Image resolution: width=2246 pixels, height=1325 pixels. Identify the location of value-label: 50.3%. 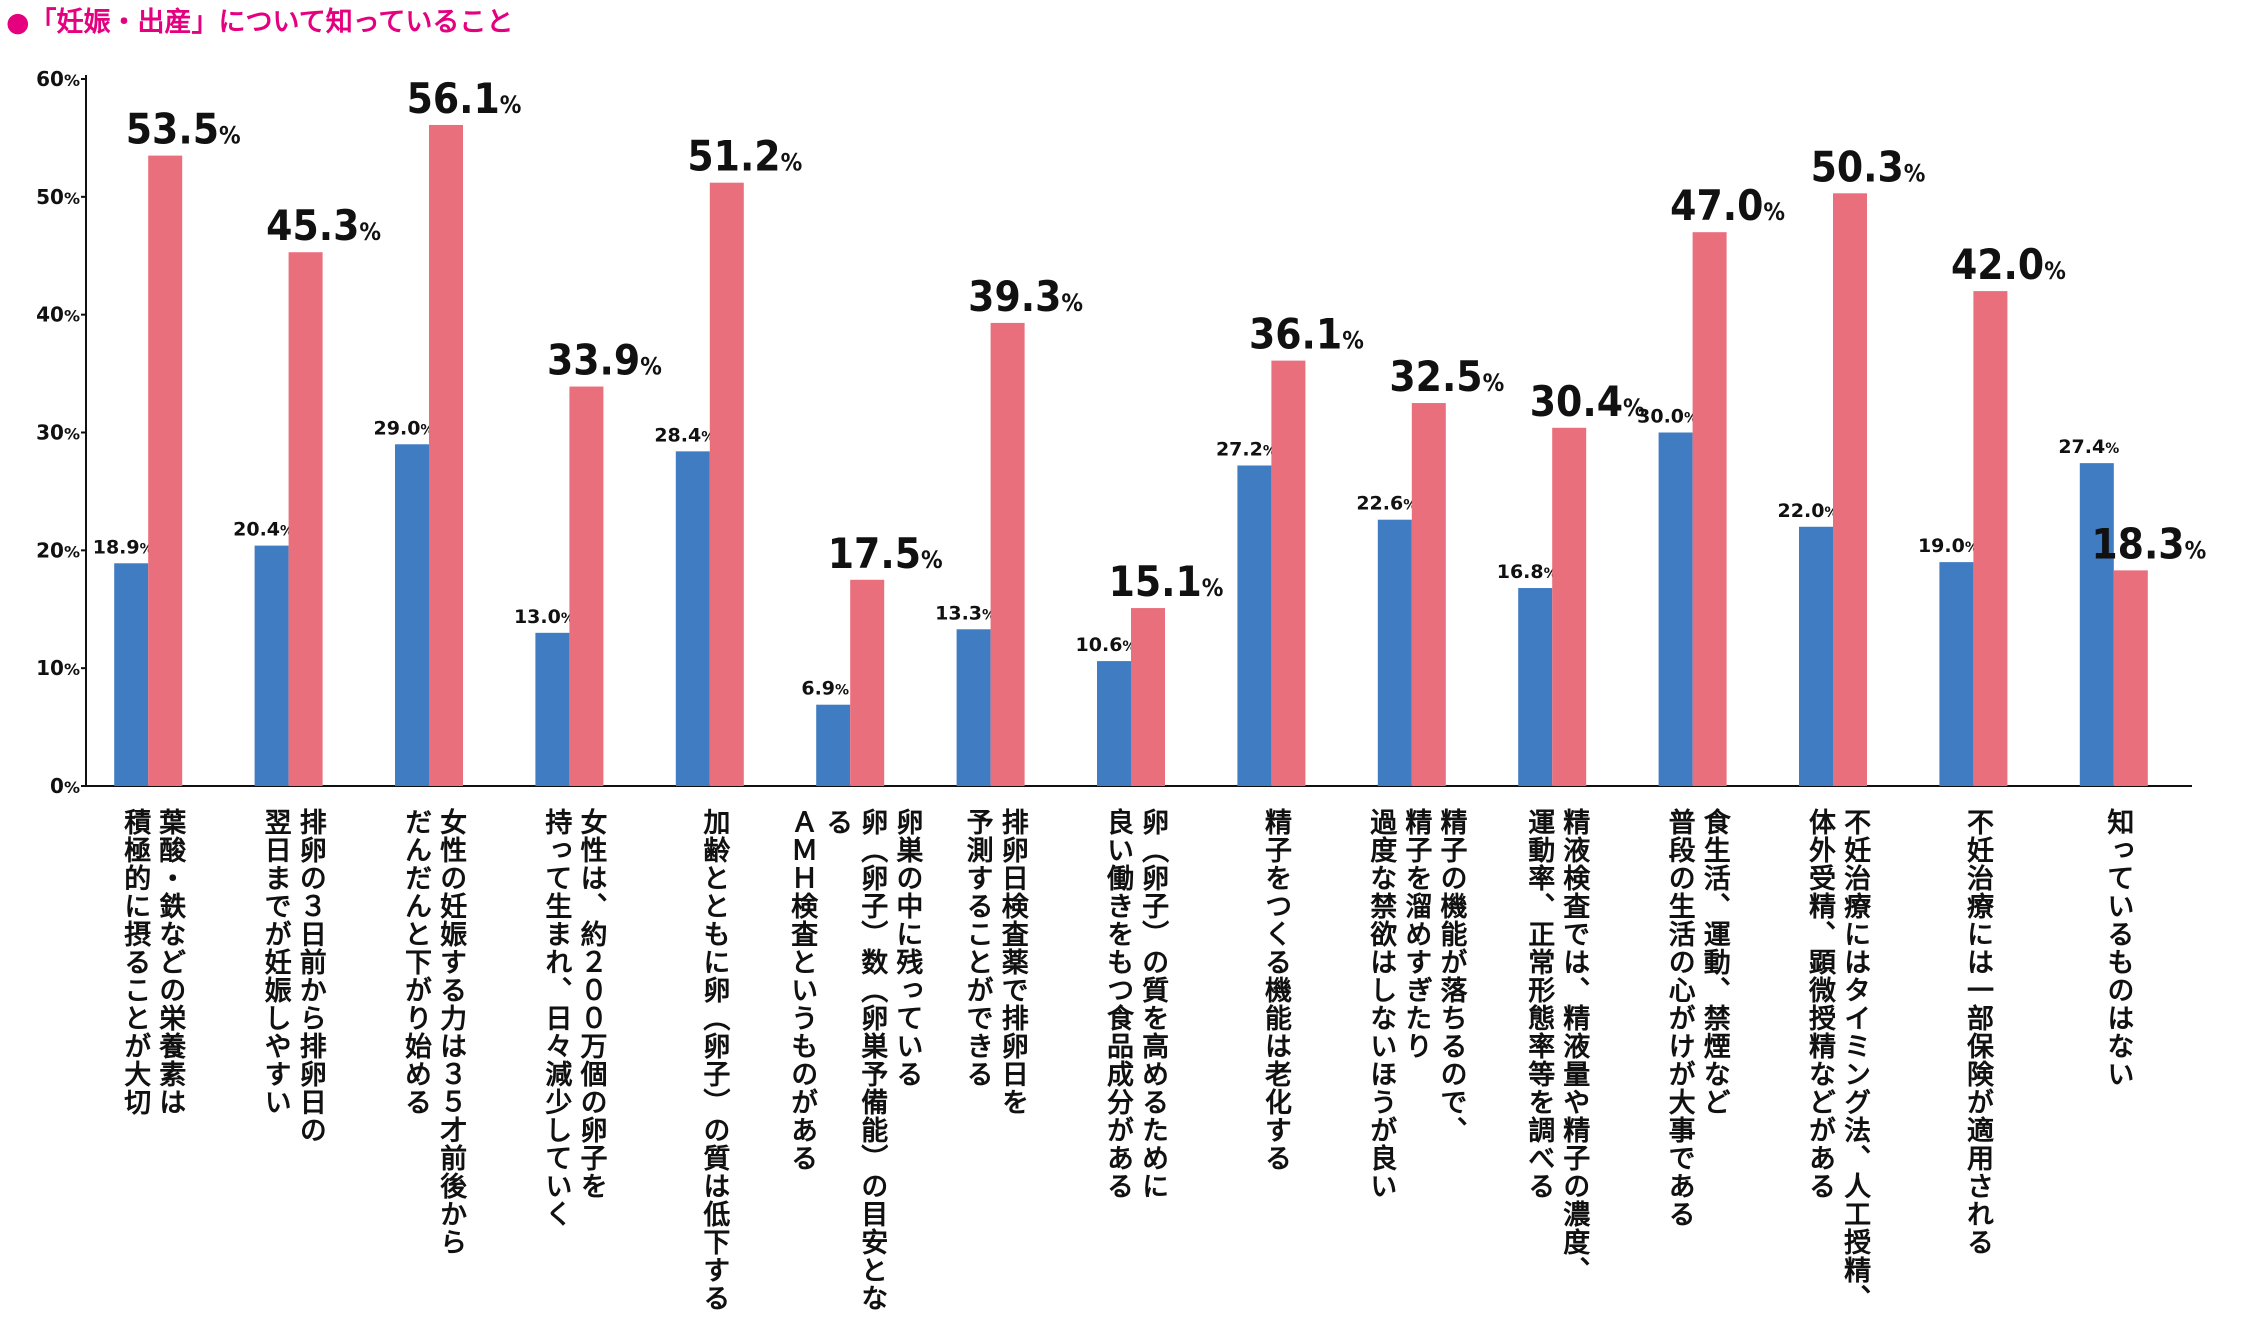
(1868, 166).